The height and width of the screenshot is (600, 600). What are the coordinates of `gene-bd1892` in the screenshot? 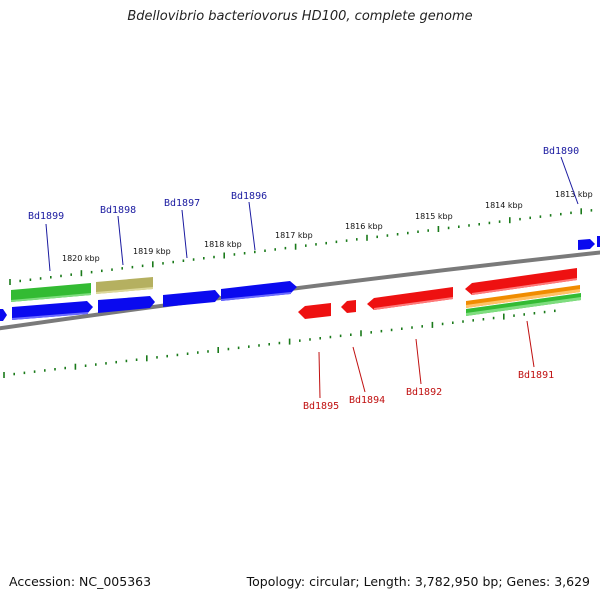 It's located at (410, 298).